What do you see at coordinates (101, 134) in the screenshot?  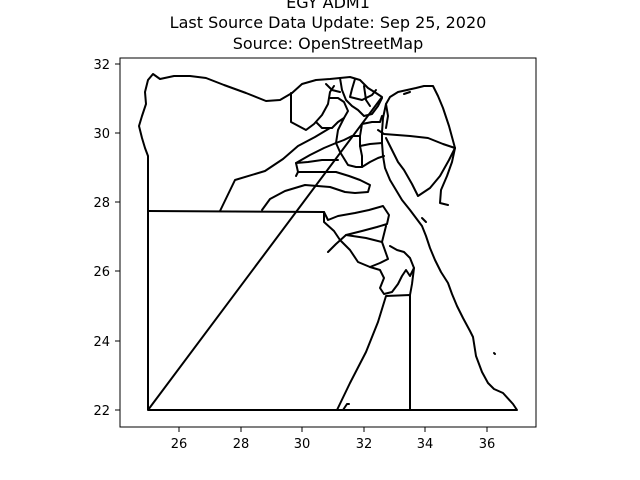 I see `y-tick-label: 30` at bounding box center [101, 134].